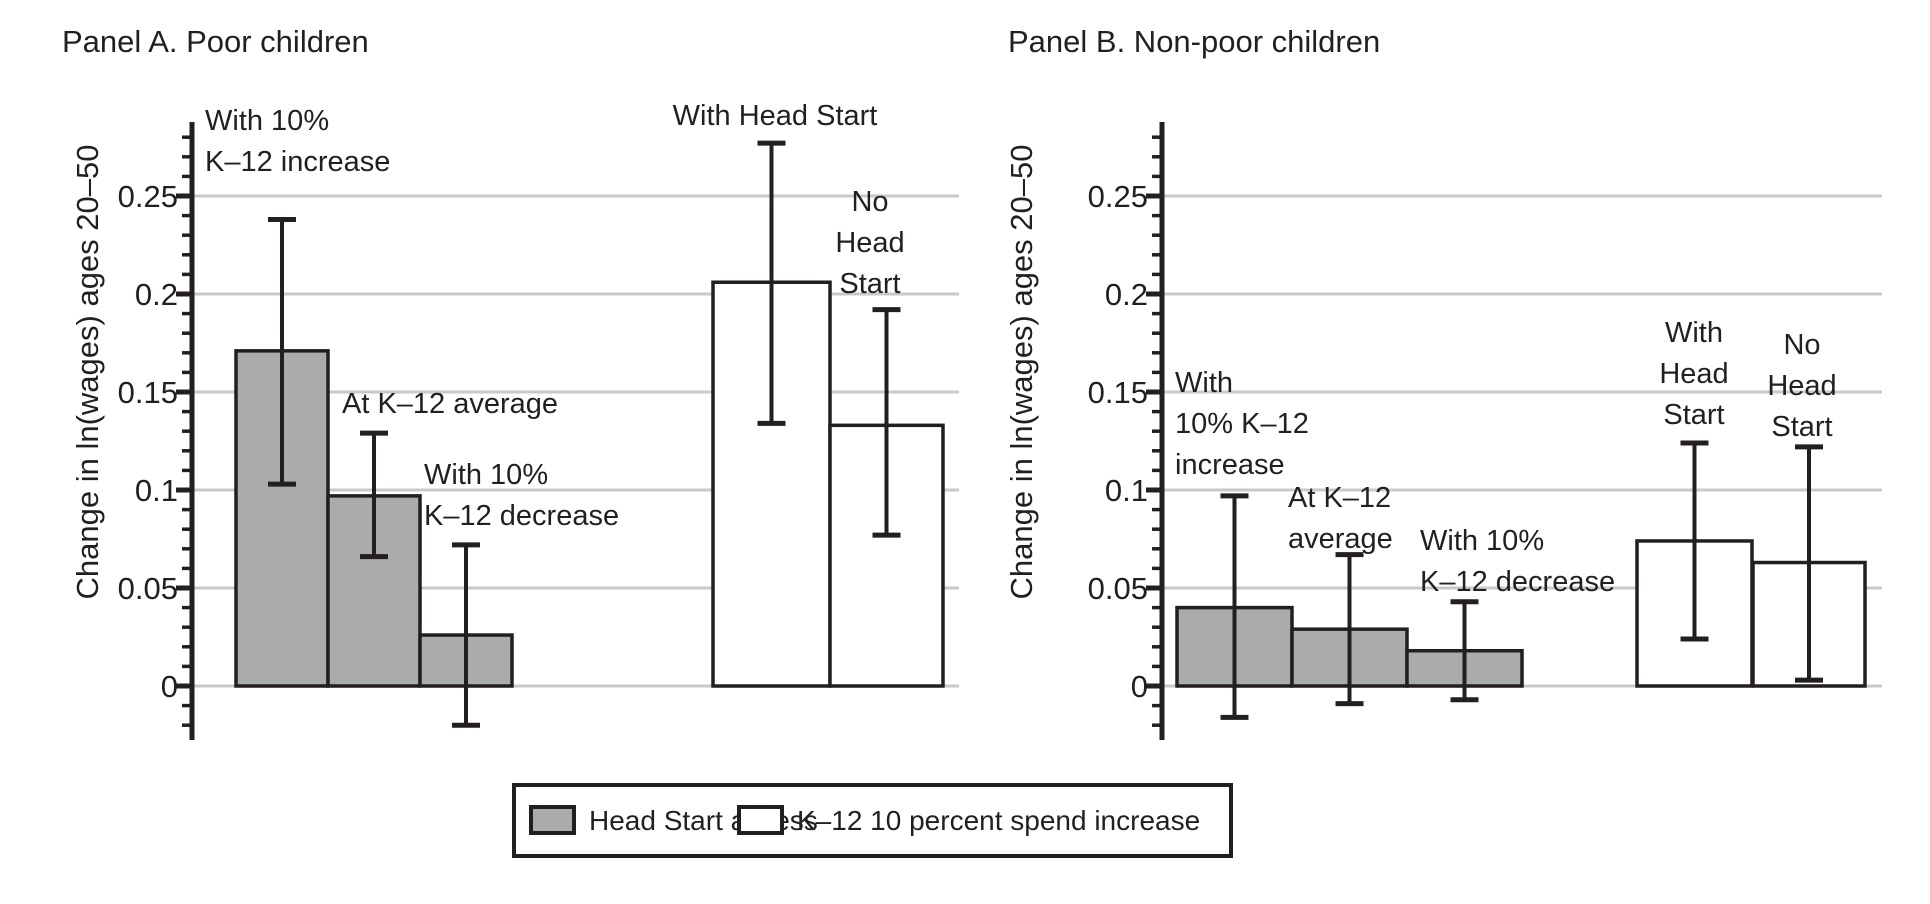  I want to click on legend-swatch-head-start-access, so click(552, 820).